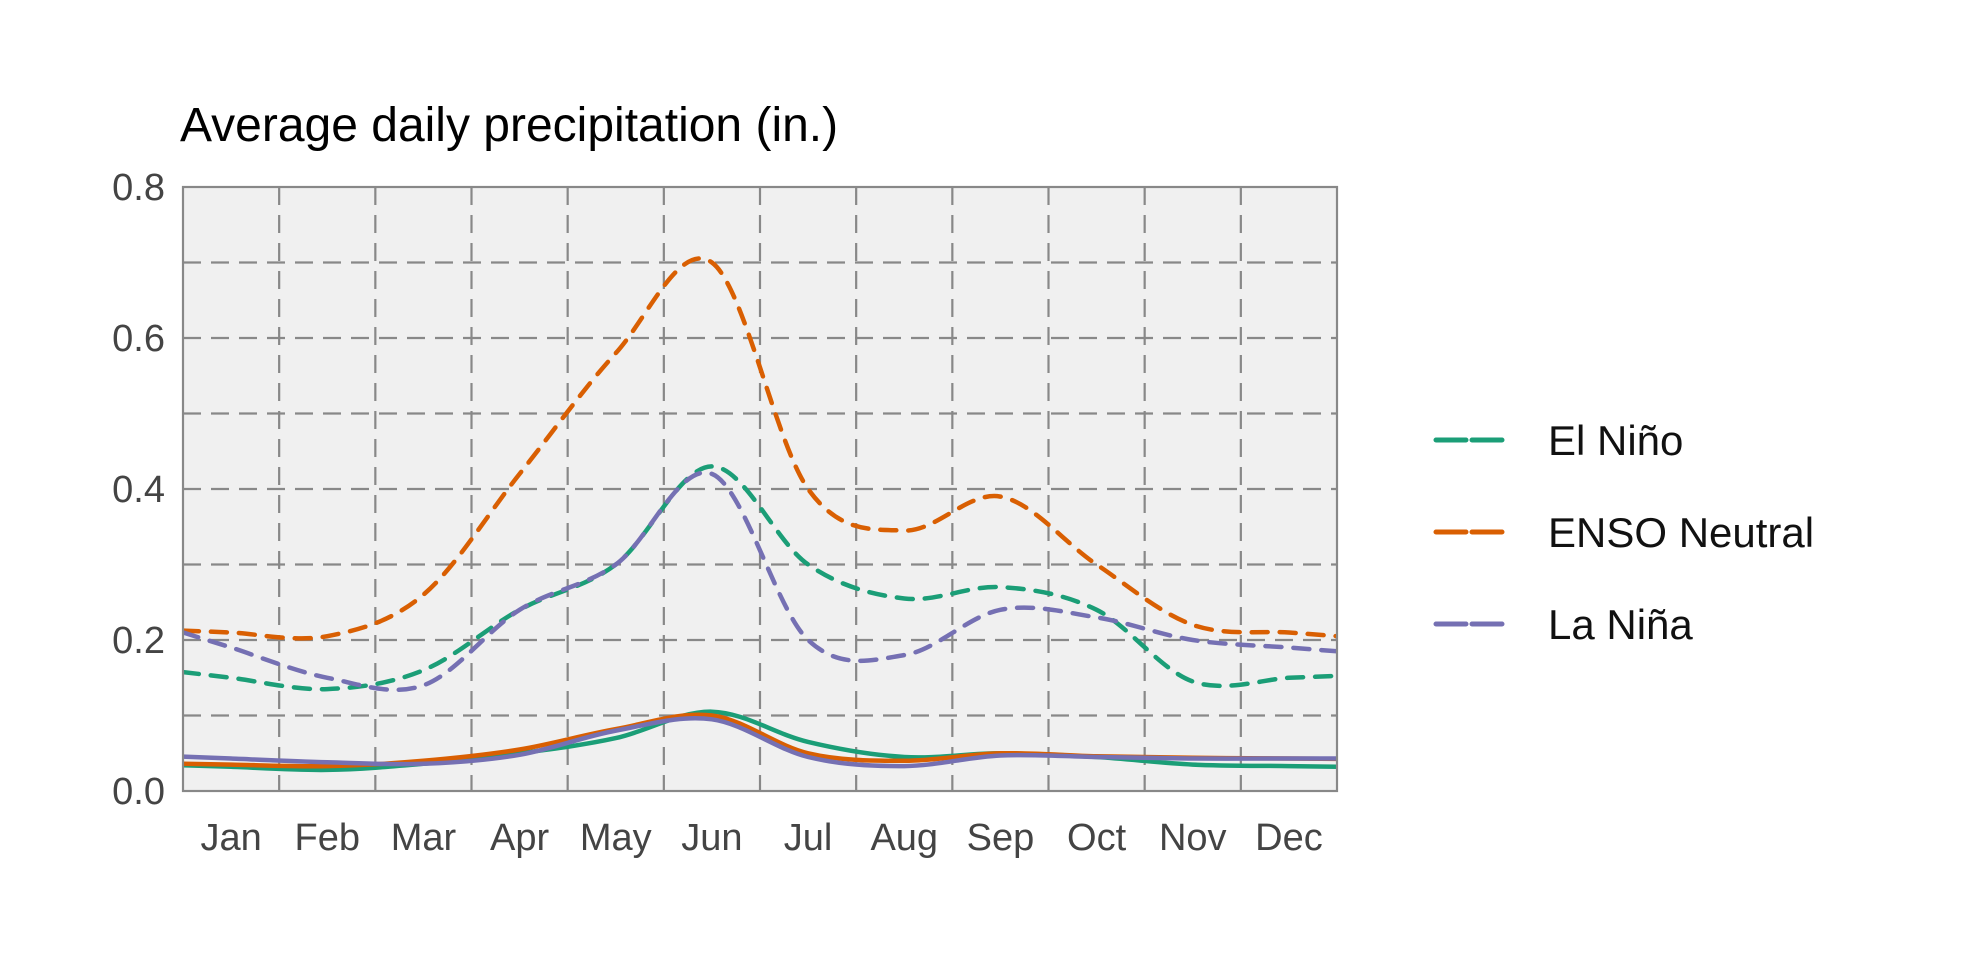 Image resolution: width=1972 pixels, height=960 pixels. I want to click on x-tick-label: May, so click(616, 838).